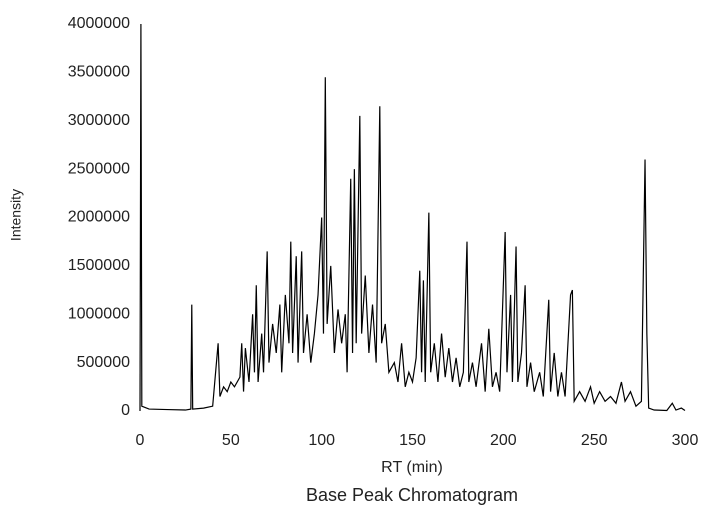 This screenshot has height=517, width=704. Describe the element at coordinates (412, 440) in the screenshot. I see `x-tick-label: 150` at that location.